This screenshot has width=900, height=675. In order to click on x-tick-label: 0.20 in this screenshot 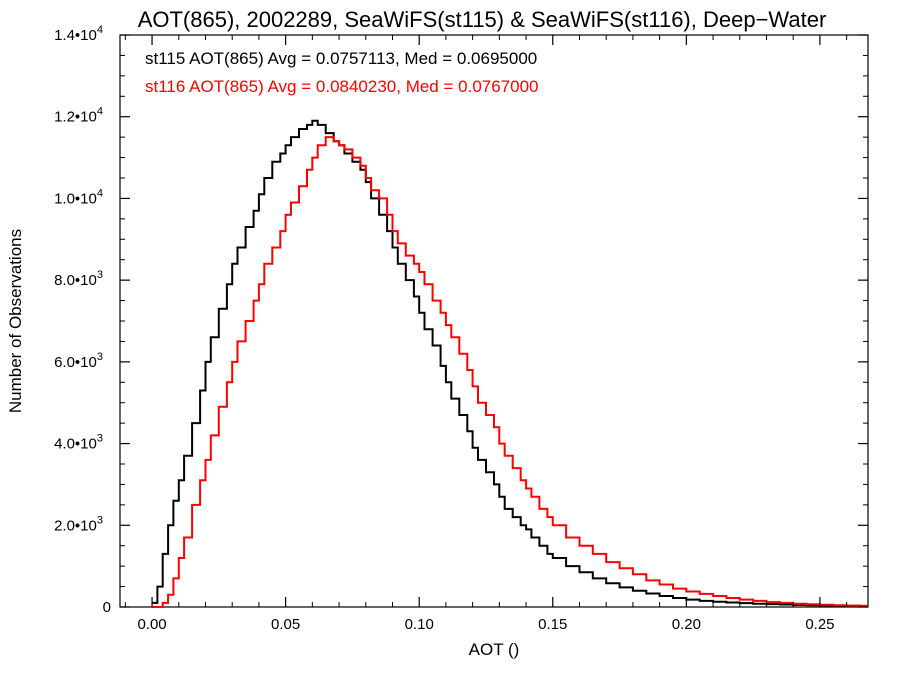, I will do `click(686, 624)`.